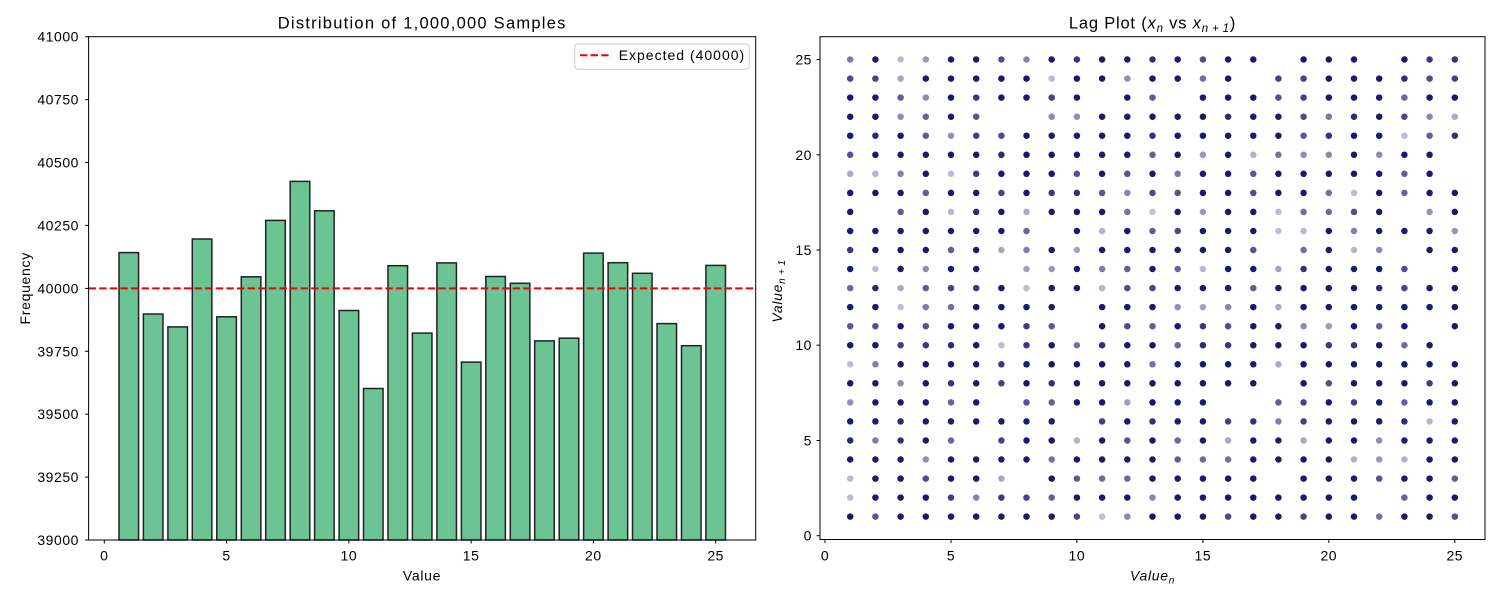 Image resolution: width=1500 pixels, height=600 pixels. Describe the element at coordinates (58, 477) in the screenshot. I see `svg-text: 39250` at that location.